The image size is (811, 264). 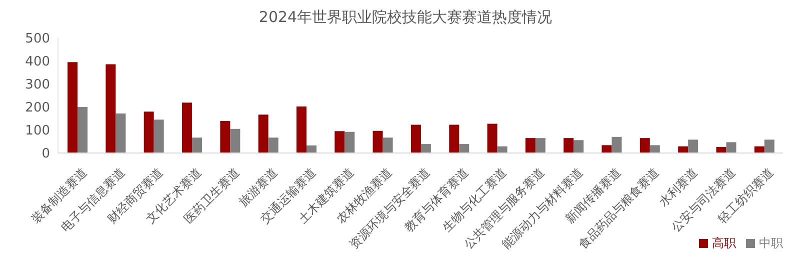 I want to click on chart-title: 2024年世界职业院校技能大赛赛道热度情况, so click(x=406, y=18).